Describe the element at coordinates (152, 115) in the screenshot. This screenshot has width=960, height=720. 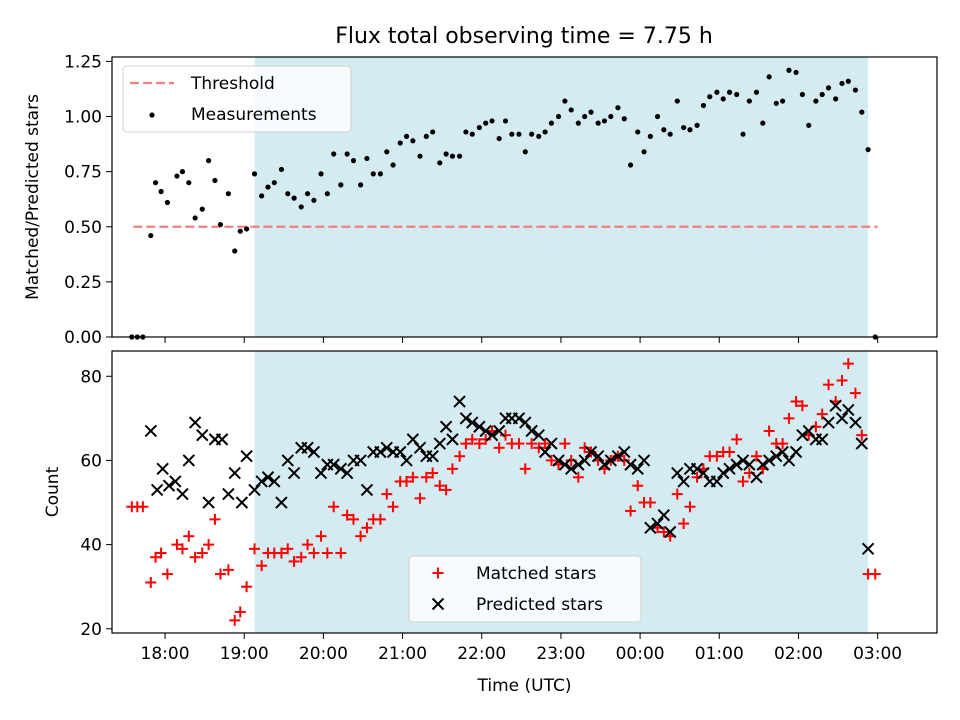
I see `legend-measurement-swatch` at that location.